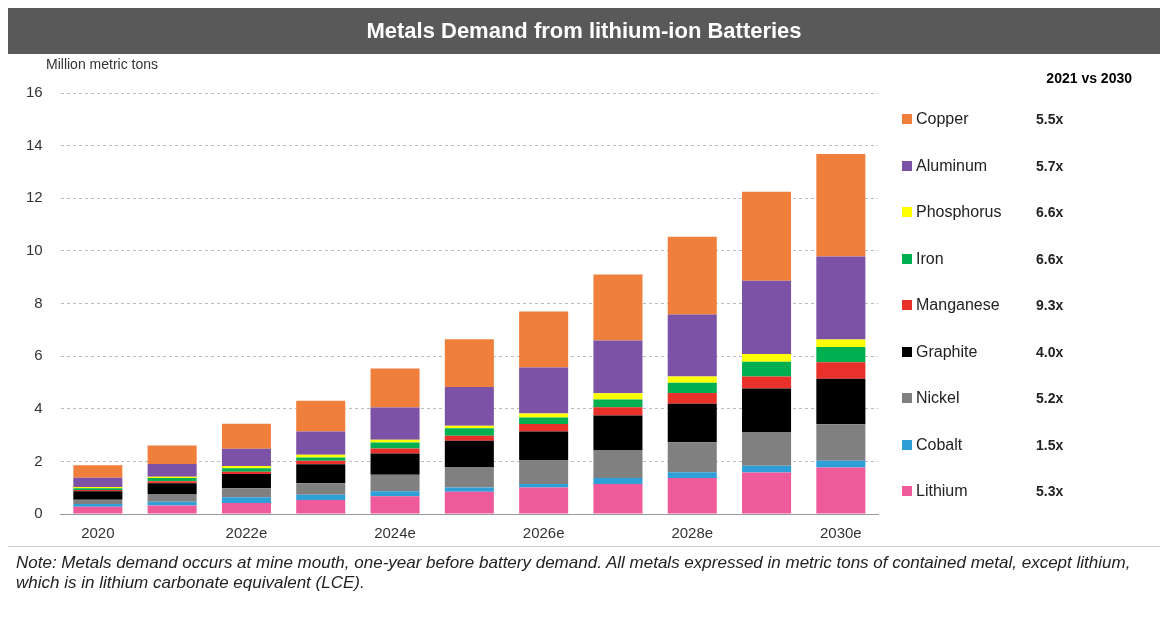 Image resolution: width=1168 pixels, height=623 pixels. I want to click on legend-label: Copper, so click(943, 119).